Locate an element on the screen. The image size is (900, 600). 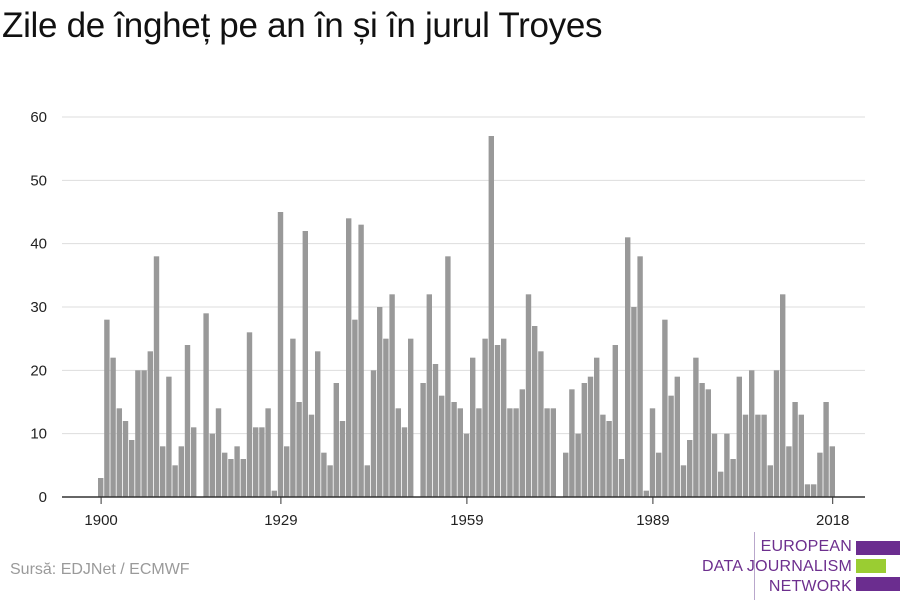
x-axis-ticks: 1900 1929 1959 1989 2018 is located at coordinates (466, 513).